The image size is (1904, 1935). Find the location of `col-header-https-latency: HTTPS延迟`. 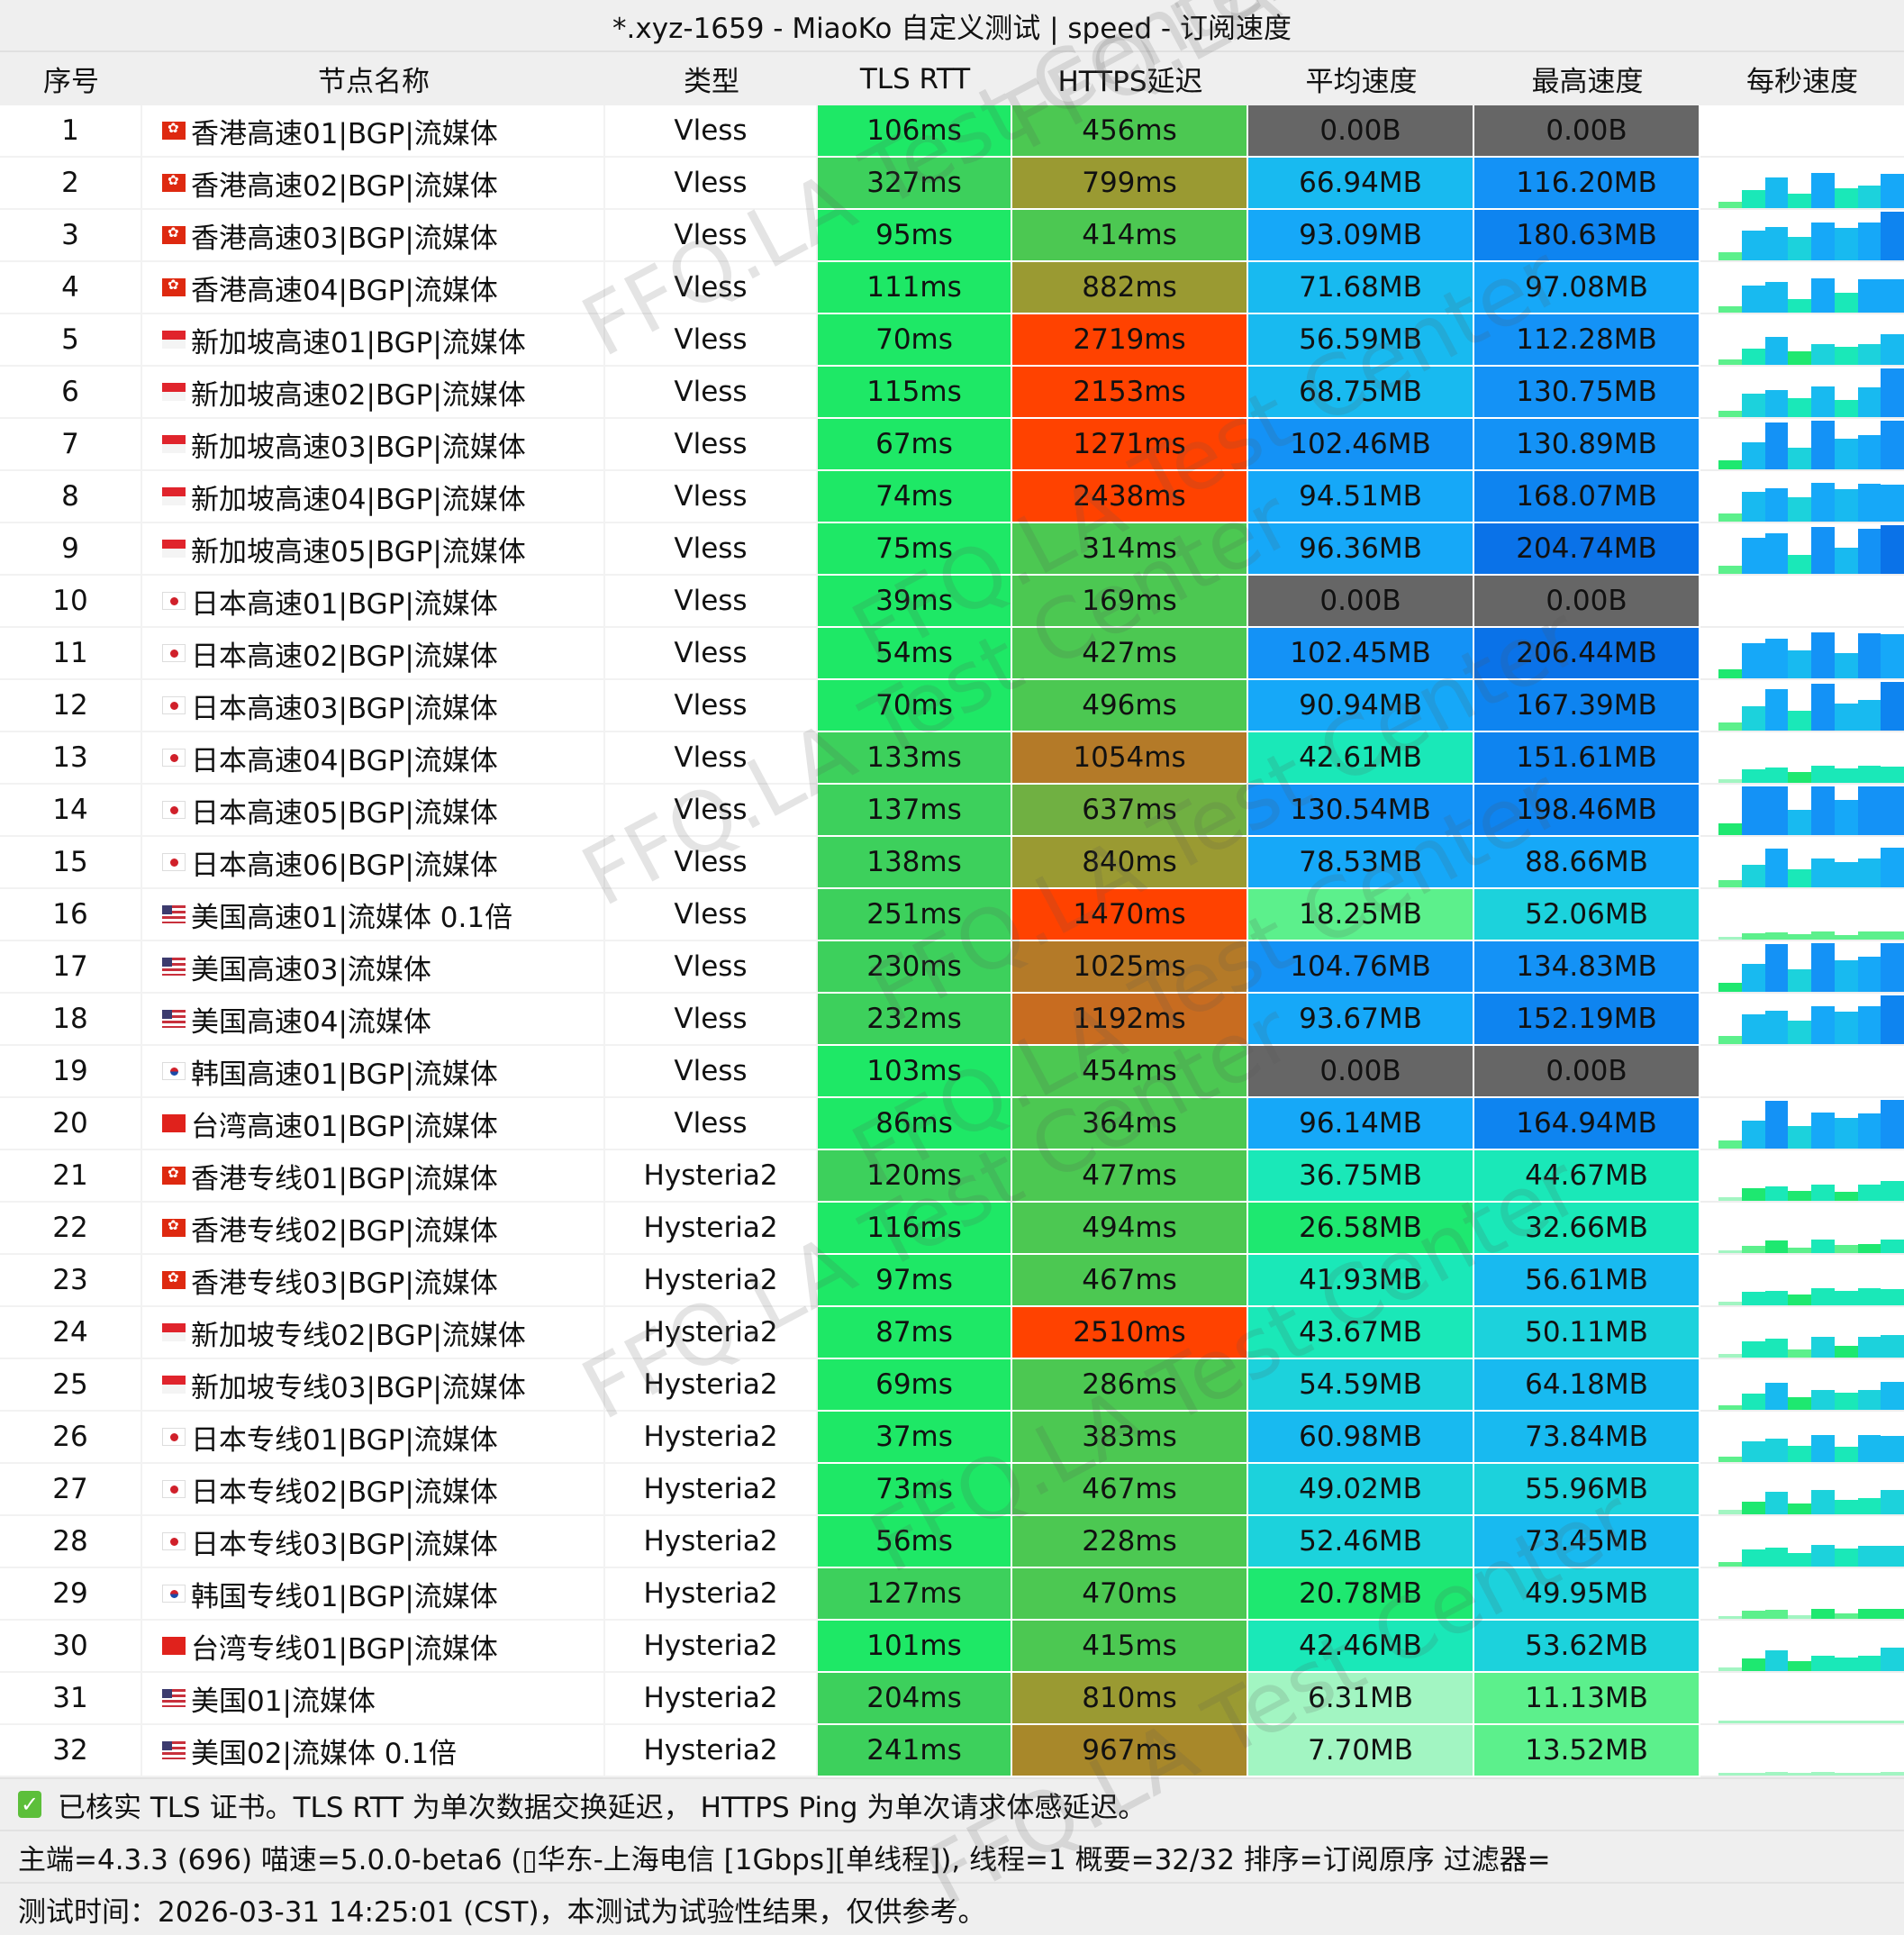

col-header-https-latency: HTTPS延迟 is located at coordinates (1130, 82).